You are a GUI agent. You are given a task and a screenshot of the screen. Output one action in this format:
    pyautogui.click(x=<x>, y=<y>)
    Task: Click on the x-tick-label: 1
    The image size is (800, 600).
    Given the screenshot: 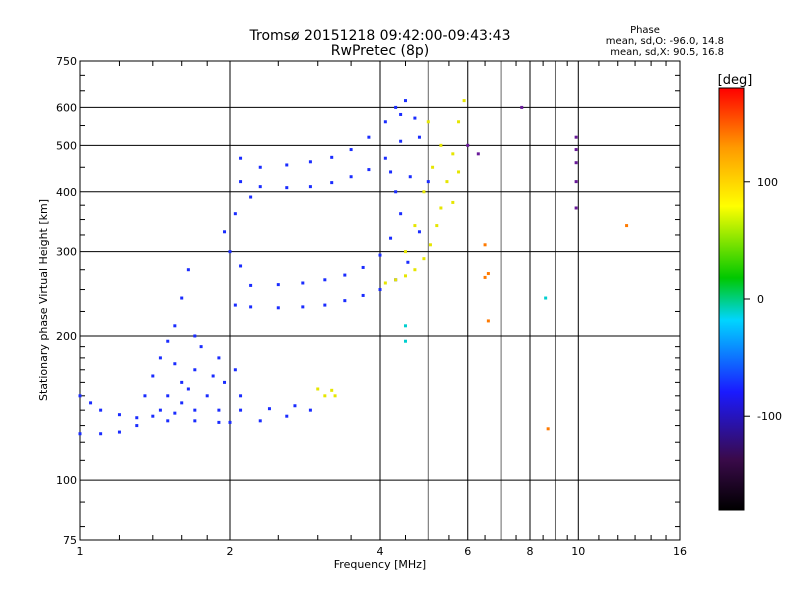 What is the action you would take?
    pyautogui.click(x=80, y=551)
    